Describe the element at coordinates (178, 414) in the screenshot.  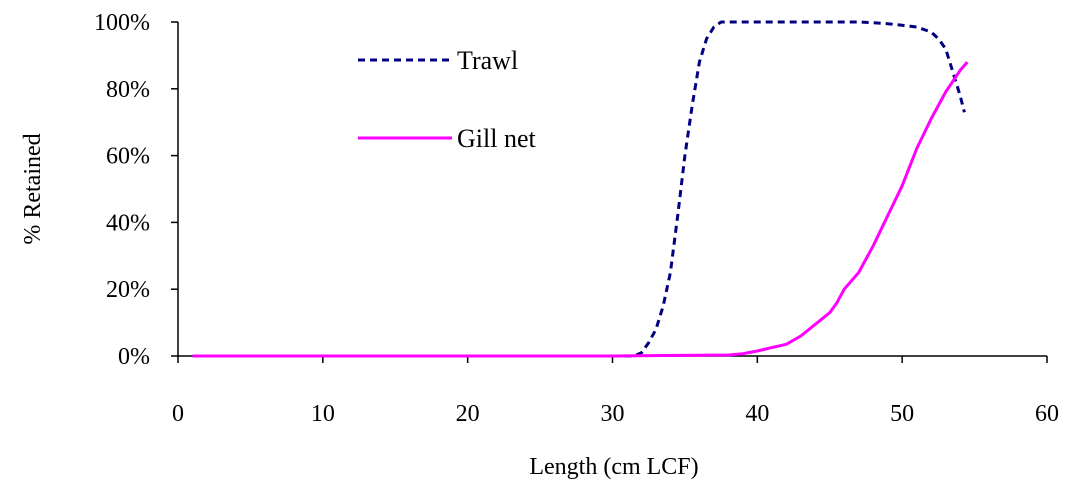
I see `x-tick-label: 0` at that location.